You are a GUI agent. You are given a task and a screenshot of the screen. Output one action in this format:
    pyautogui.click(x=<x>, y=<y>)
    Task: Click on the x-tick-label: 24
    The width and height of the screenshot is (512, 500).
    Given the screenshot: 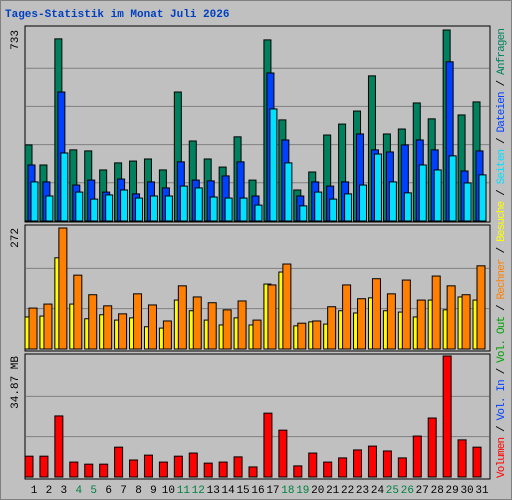 What is the action you would take?
    pyautogui.click(x=378, y=491)
    